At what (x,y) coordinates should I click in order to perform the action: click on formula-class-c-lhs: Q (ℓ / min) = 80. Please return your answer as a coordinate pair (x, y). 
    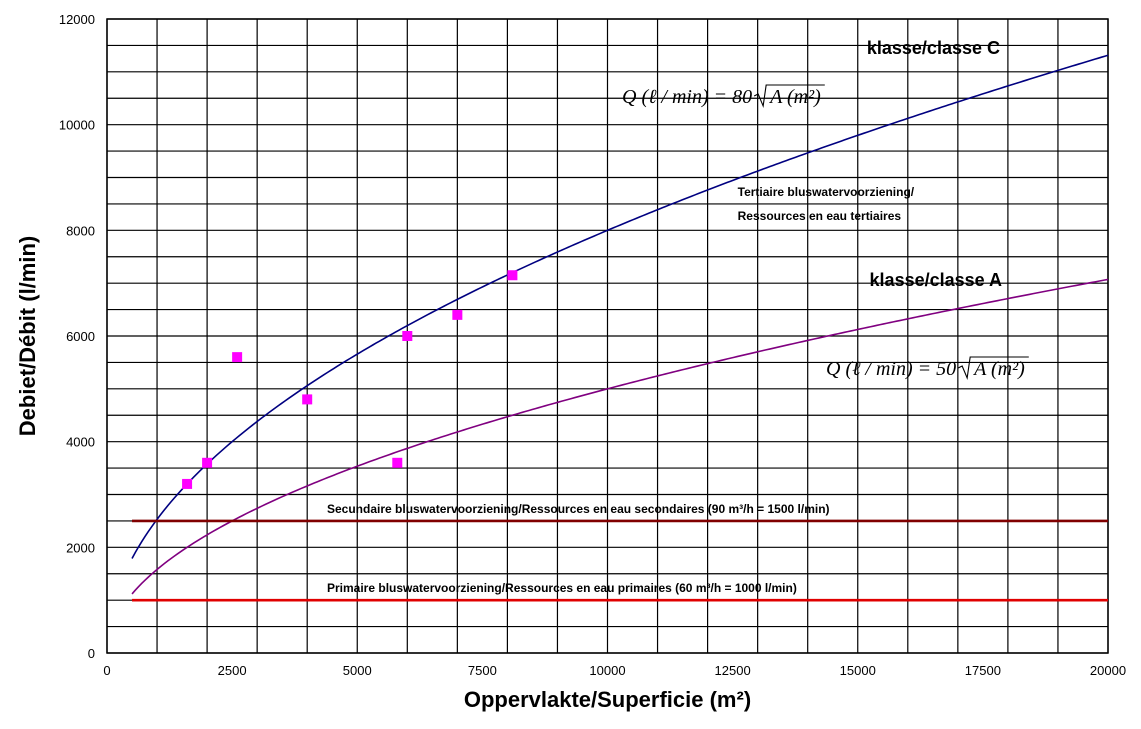
    Looking at the image, I should click on (687, 97).